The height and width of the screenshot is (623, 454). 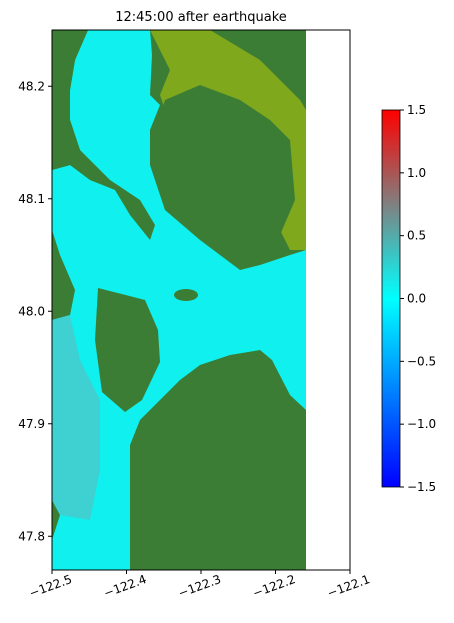 I want to click on colorbar-tick-label: 1.5, so click(x=416, y=110).